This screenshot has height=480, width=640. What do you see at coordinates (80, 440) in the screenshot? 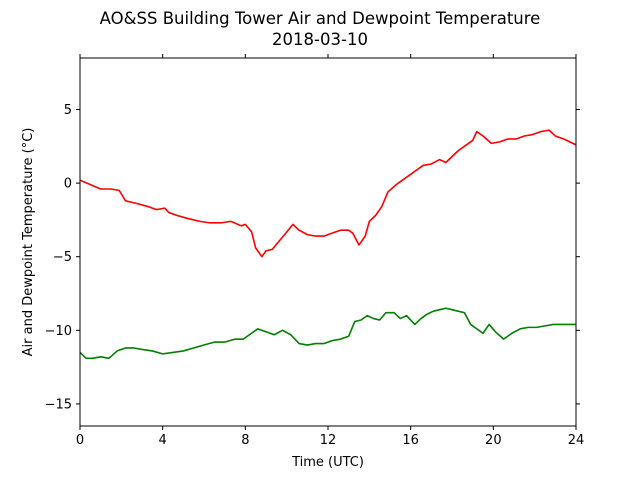
I see `x-tick-label: 0` at bounding box center [80, 440].